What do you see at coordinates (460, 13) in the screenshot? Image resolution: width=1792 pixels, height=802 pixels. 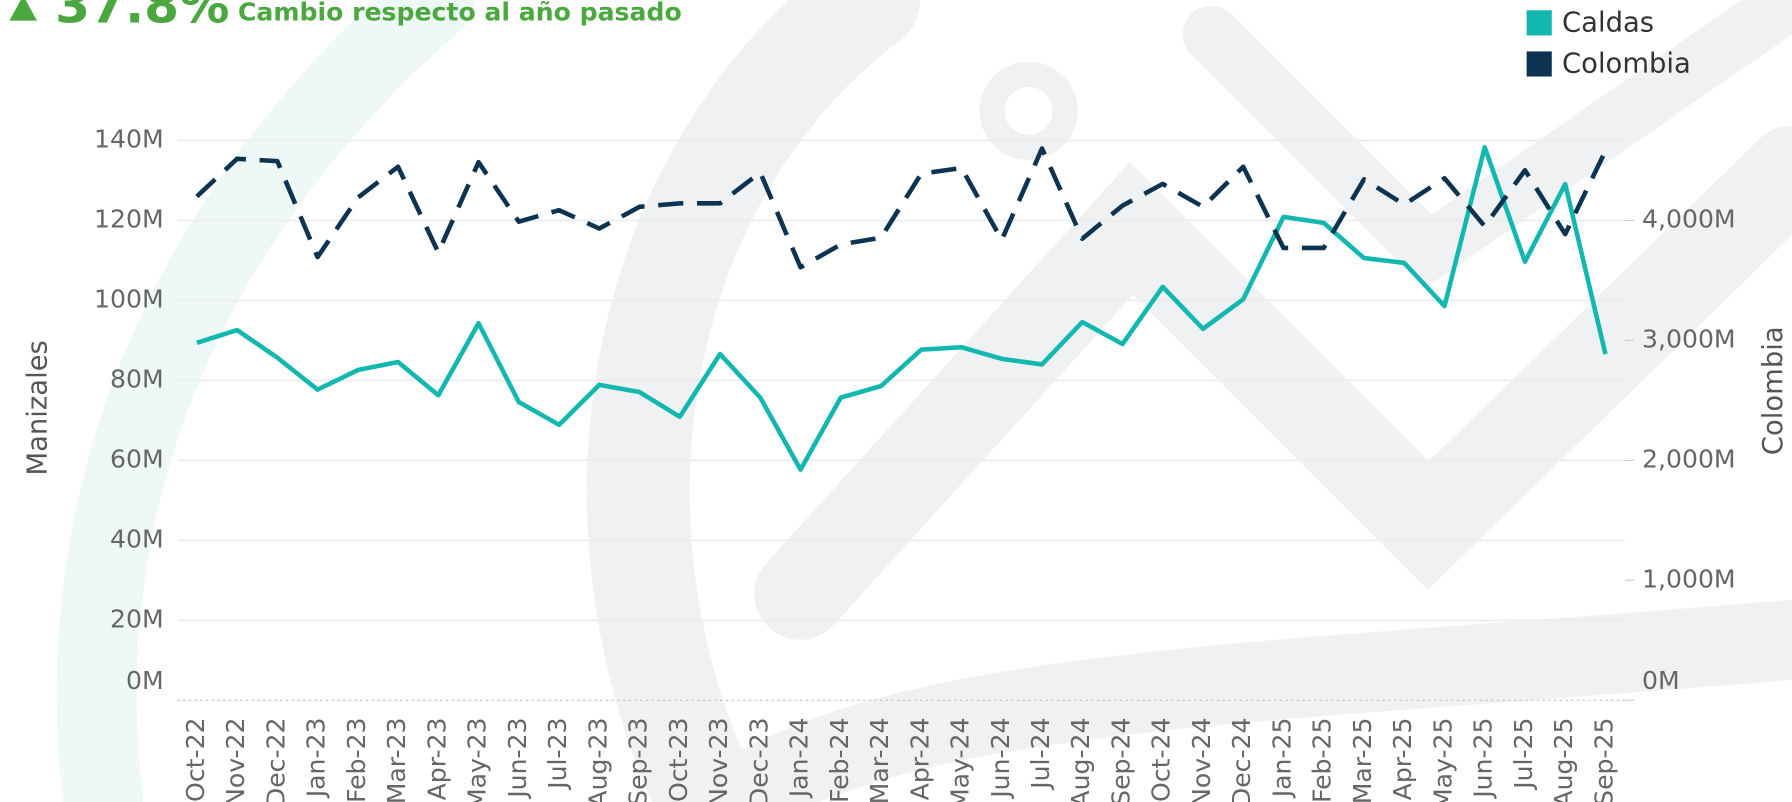 I see `change-label: Cambio respecto al año pasado` at bounding box center [460, 13].